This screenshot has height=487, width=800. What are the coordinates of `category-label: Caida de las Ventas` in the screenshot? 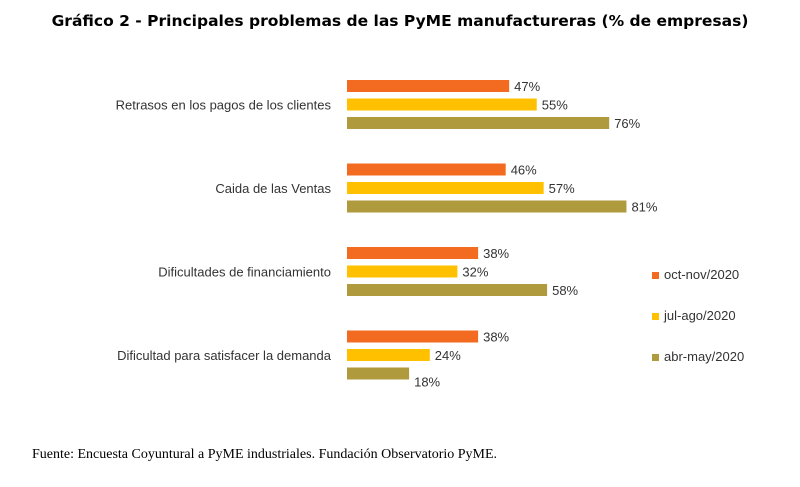 It's located at (273, 188).